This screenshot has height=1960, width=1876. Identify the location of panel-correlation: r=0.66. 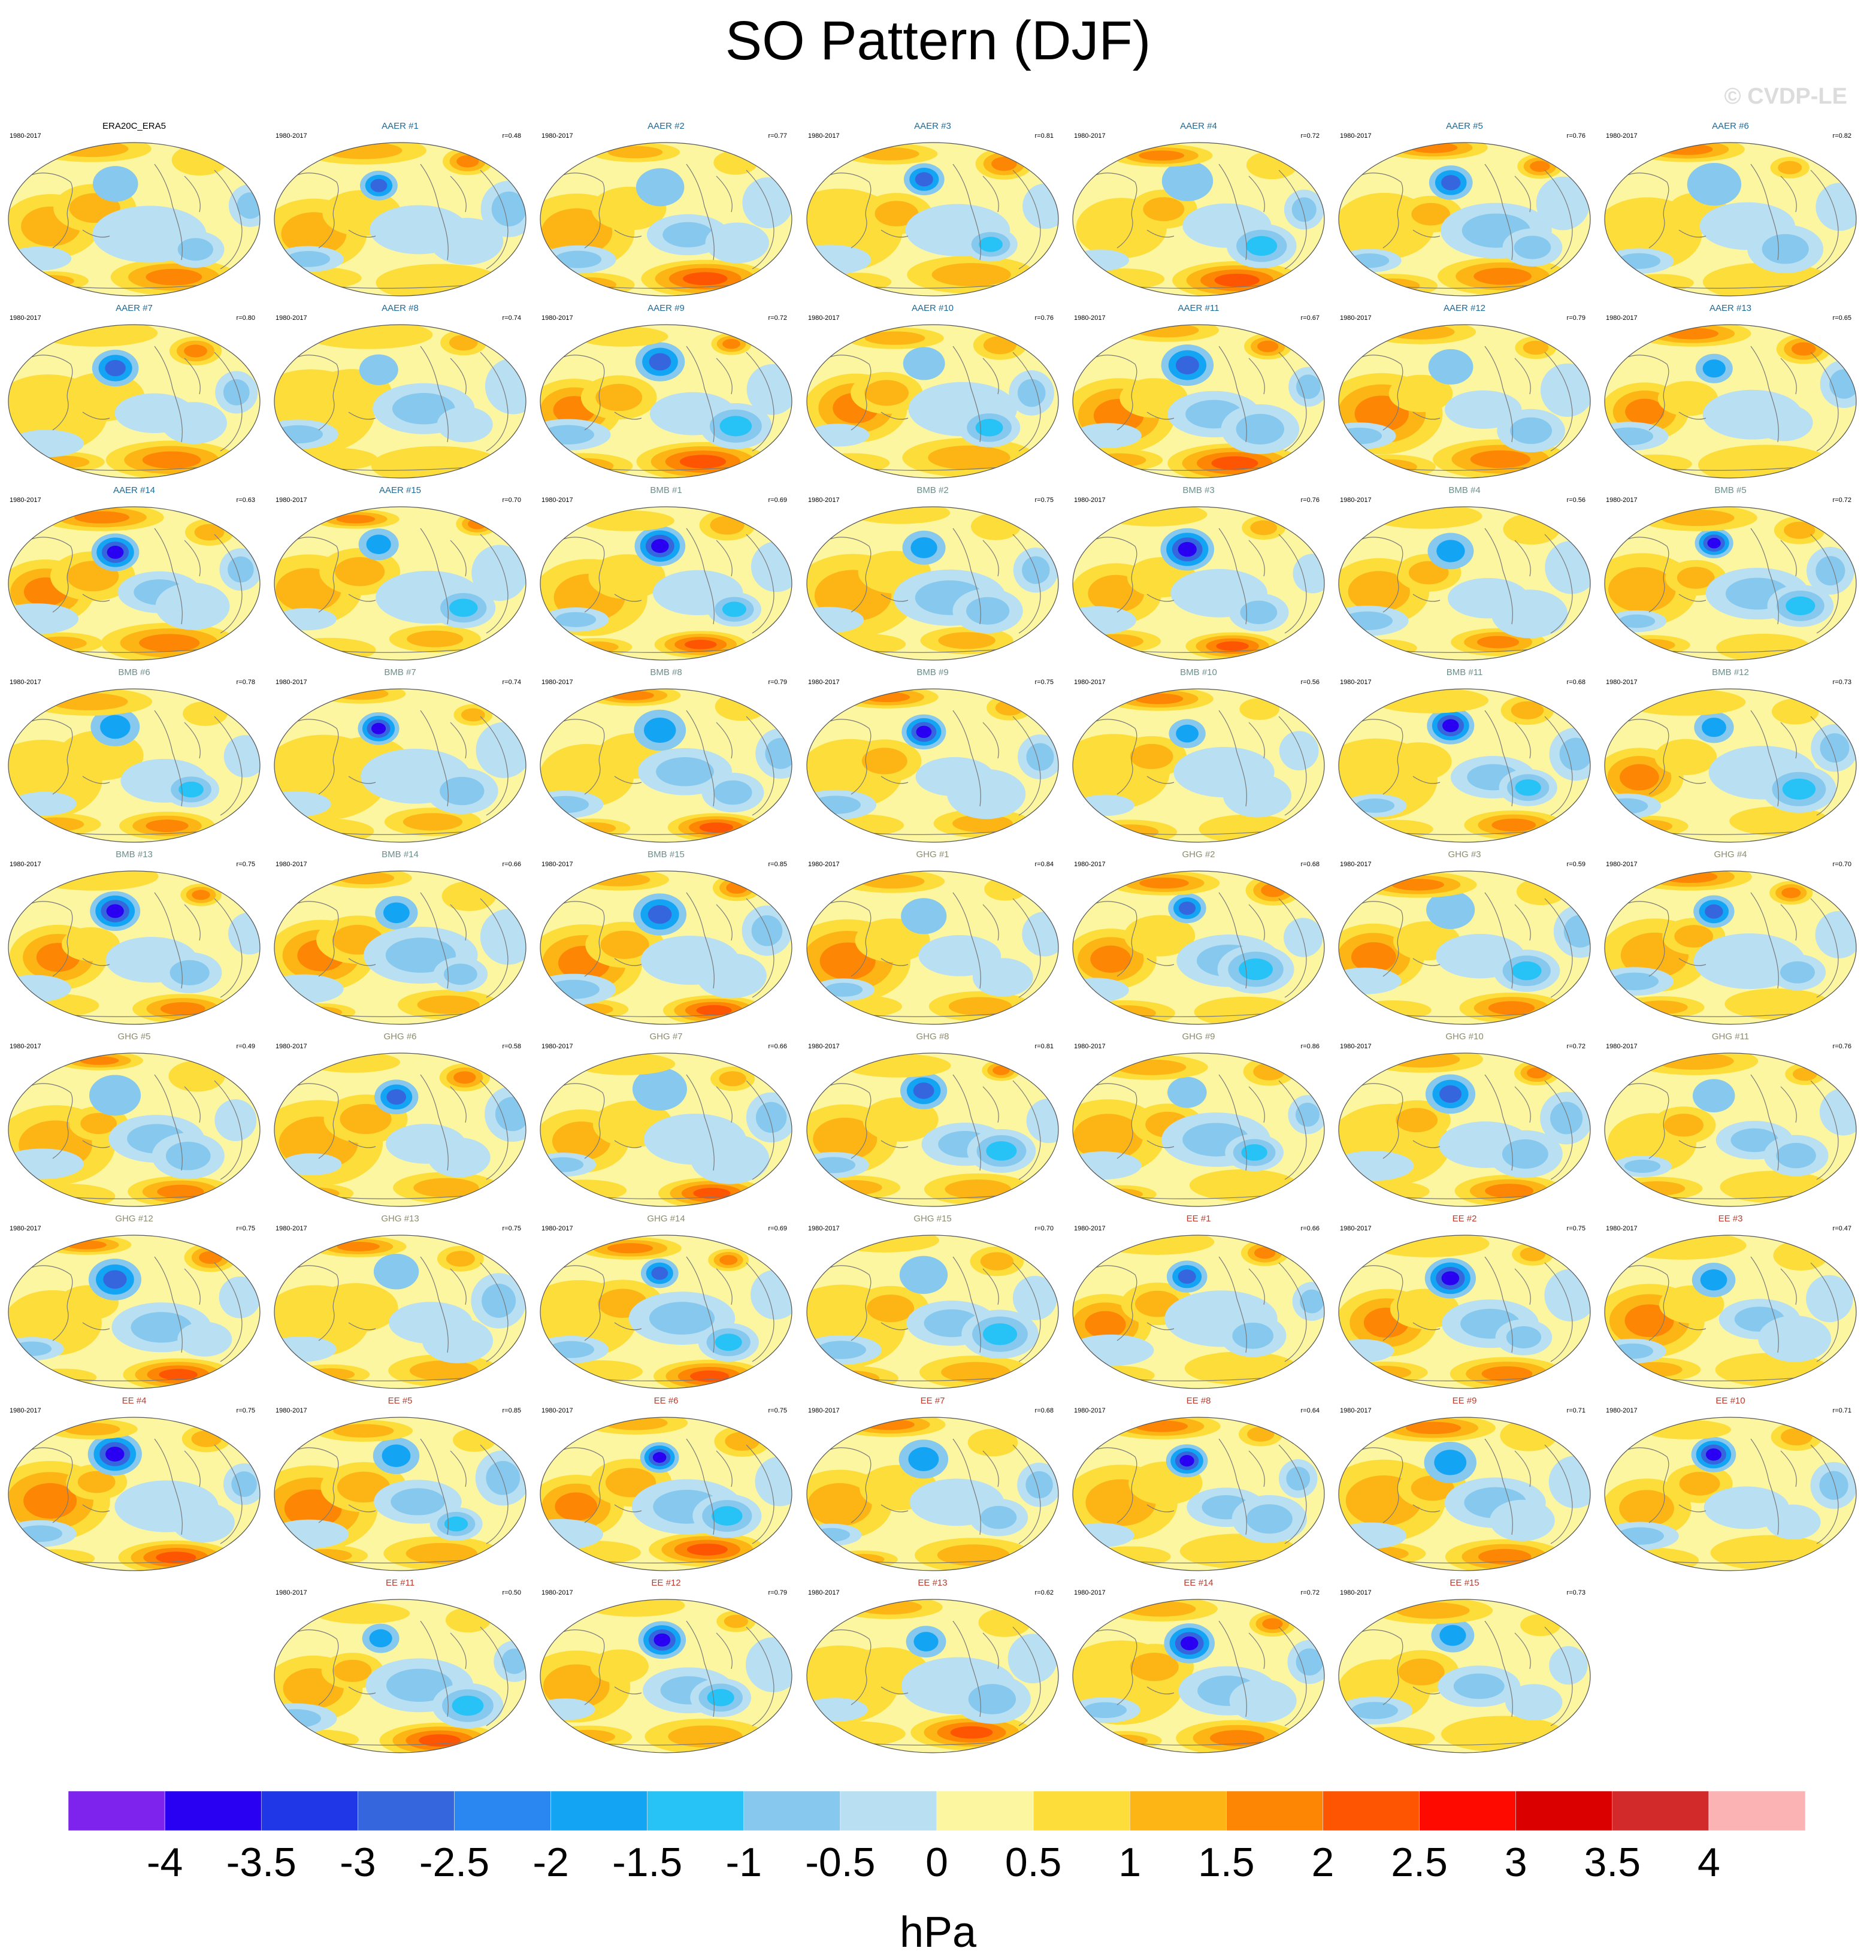
(1310, 1228).